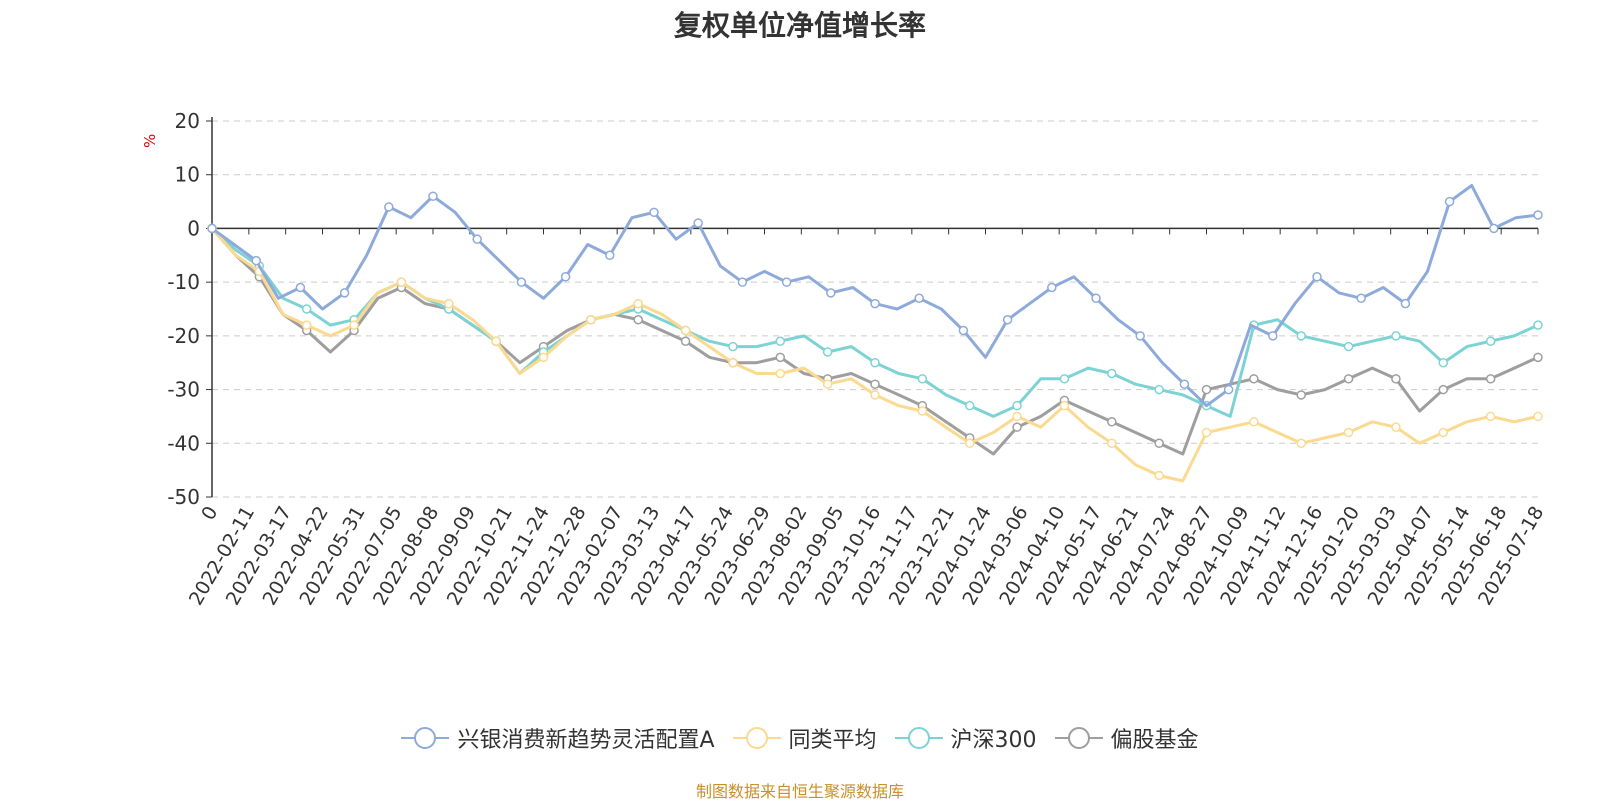  What do you see at coordinates (799, 25) in the screenshot?
I see `chart-title: 复权单位净值增长率` at bounding box center [799, 25].